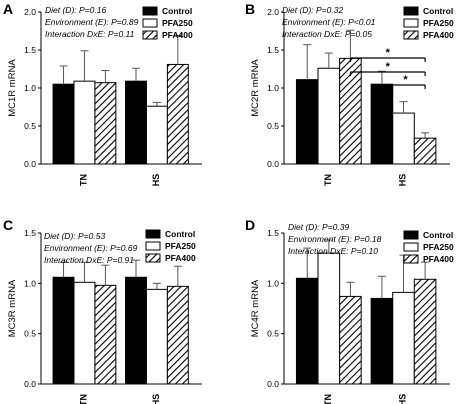  What do you see at coordinates (75, 10) in the screenshot?
I see `stats-line: Diet (D): P=0.16` at bounding box center [75, 10].